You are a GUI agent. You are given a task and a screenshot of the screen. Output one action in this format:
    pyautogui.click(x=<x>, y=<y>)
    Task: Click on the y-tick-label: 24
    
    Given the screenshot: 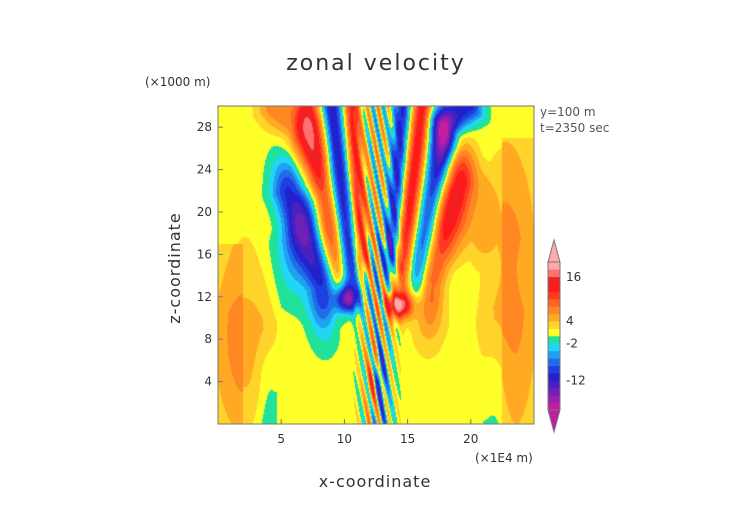 What is the action you would take?
    pyautogui.click(x=204, y=170)
    